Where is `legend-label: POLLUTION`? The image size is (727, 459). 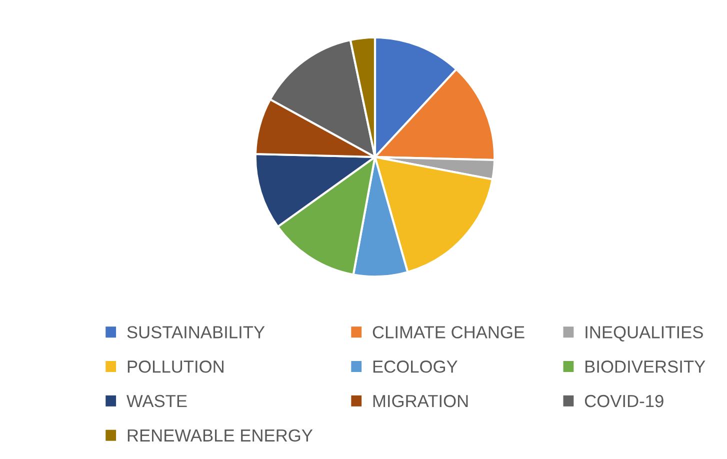
legend-label: POLLUTION is located at coordinates (176, 366).